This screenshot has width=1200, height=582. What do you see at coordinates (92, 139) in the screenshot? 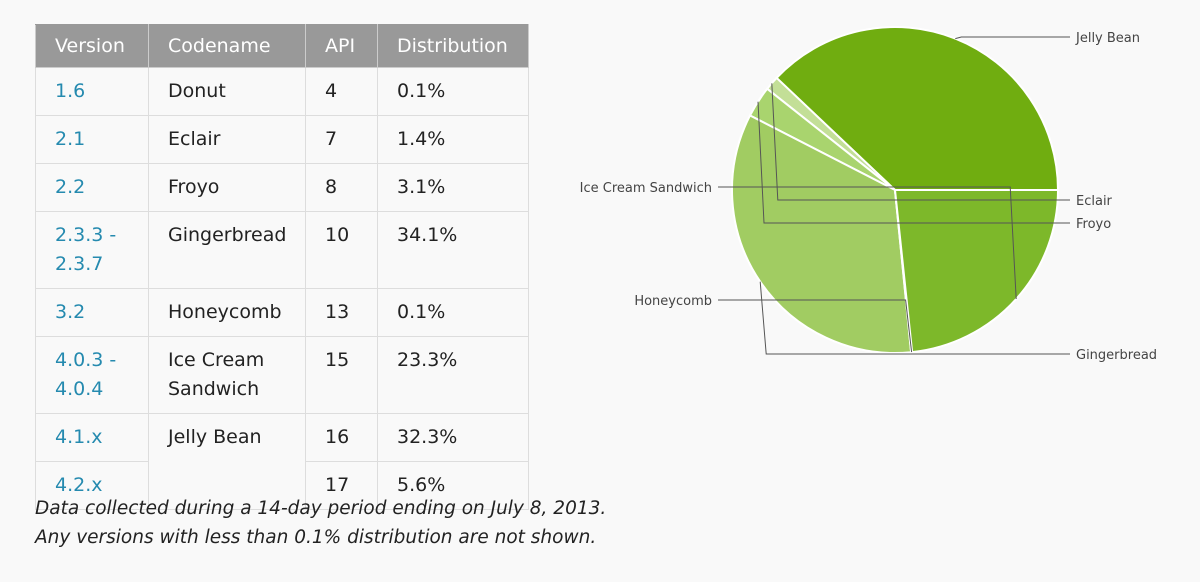
I see `version-link: 2.1` at bounding box center [92, 139].